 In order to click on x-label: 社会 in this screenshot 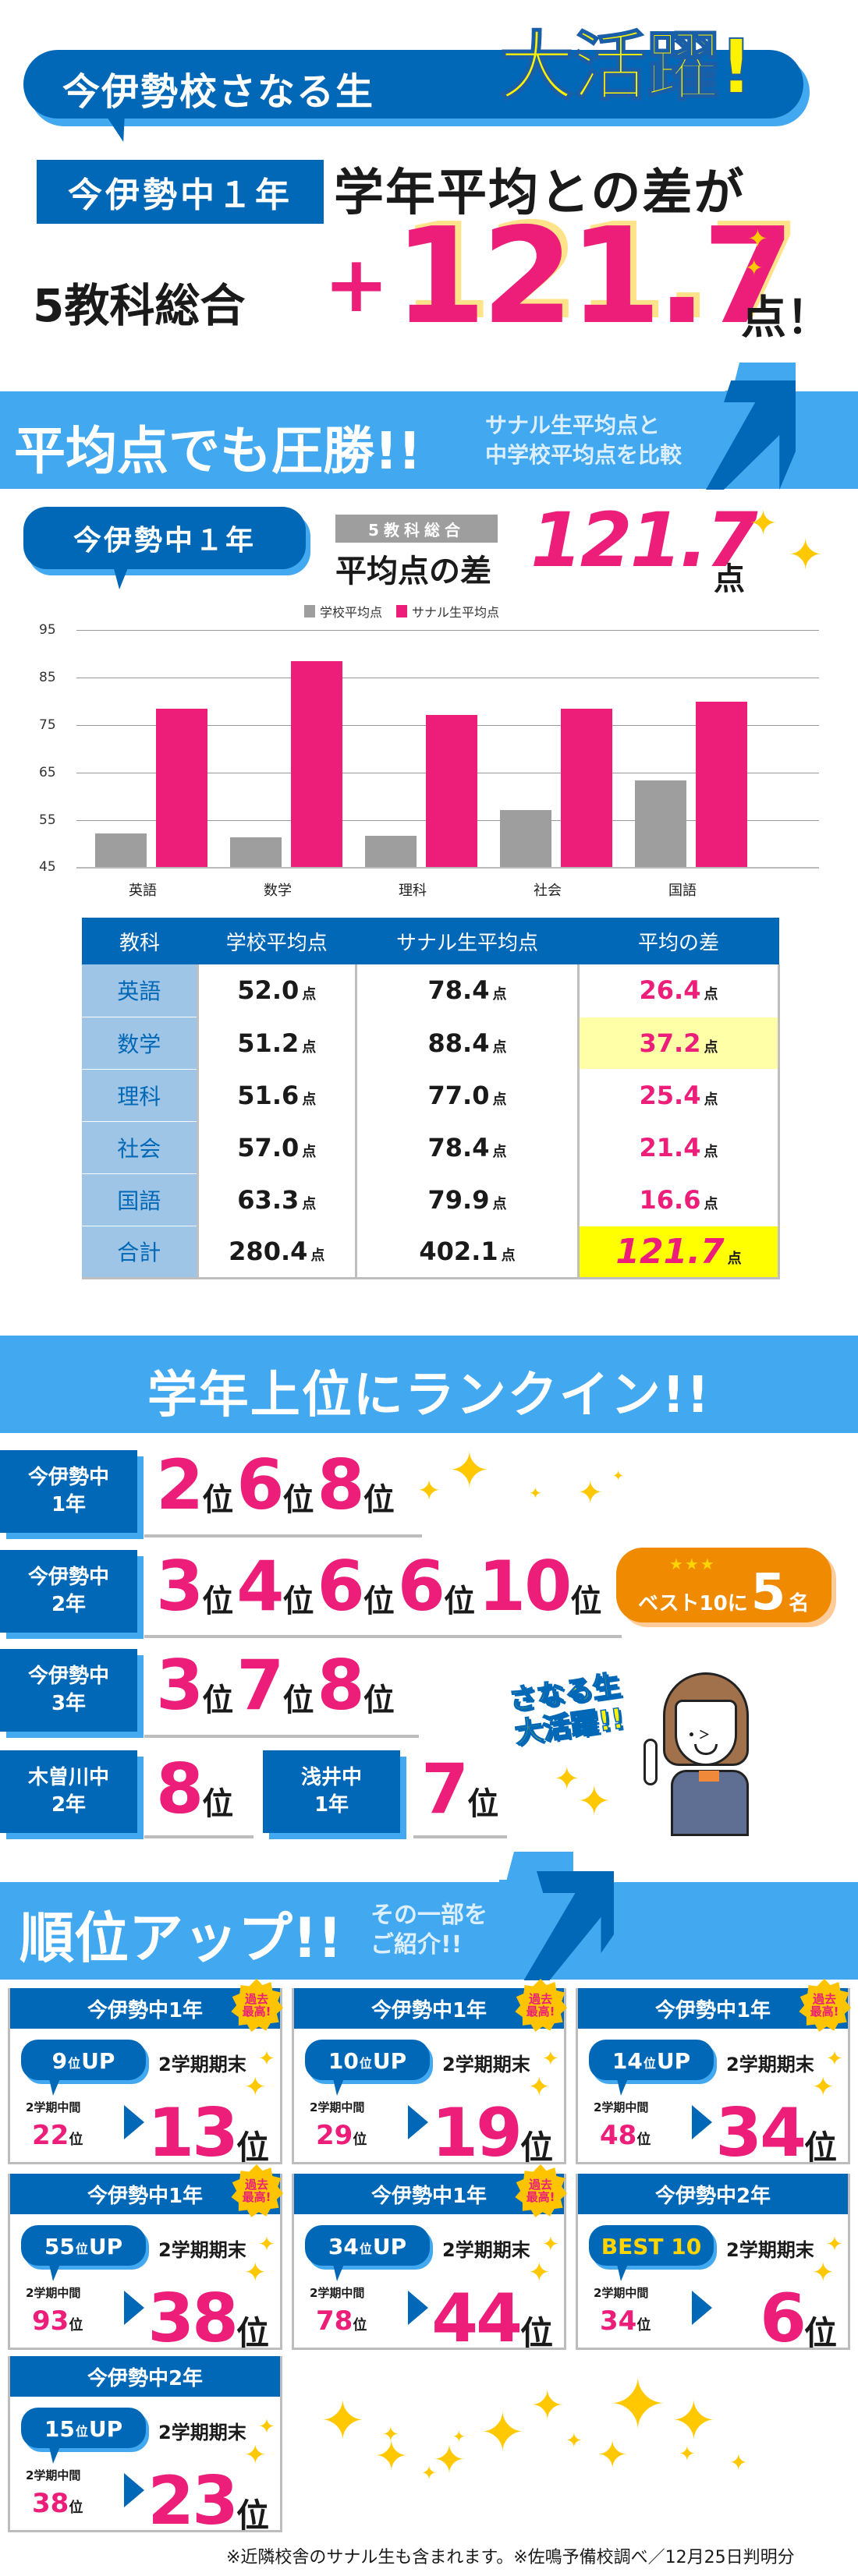, I will do `click(548, 891)`.